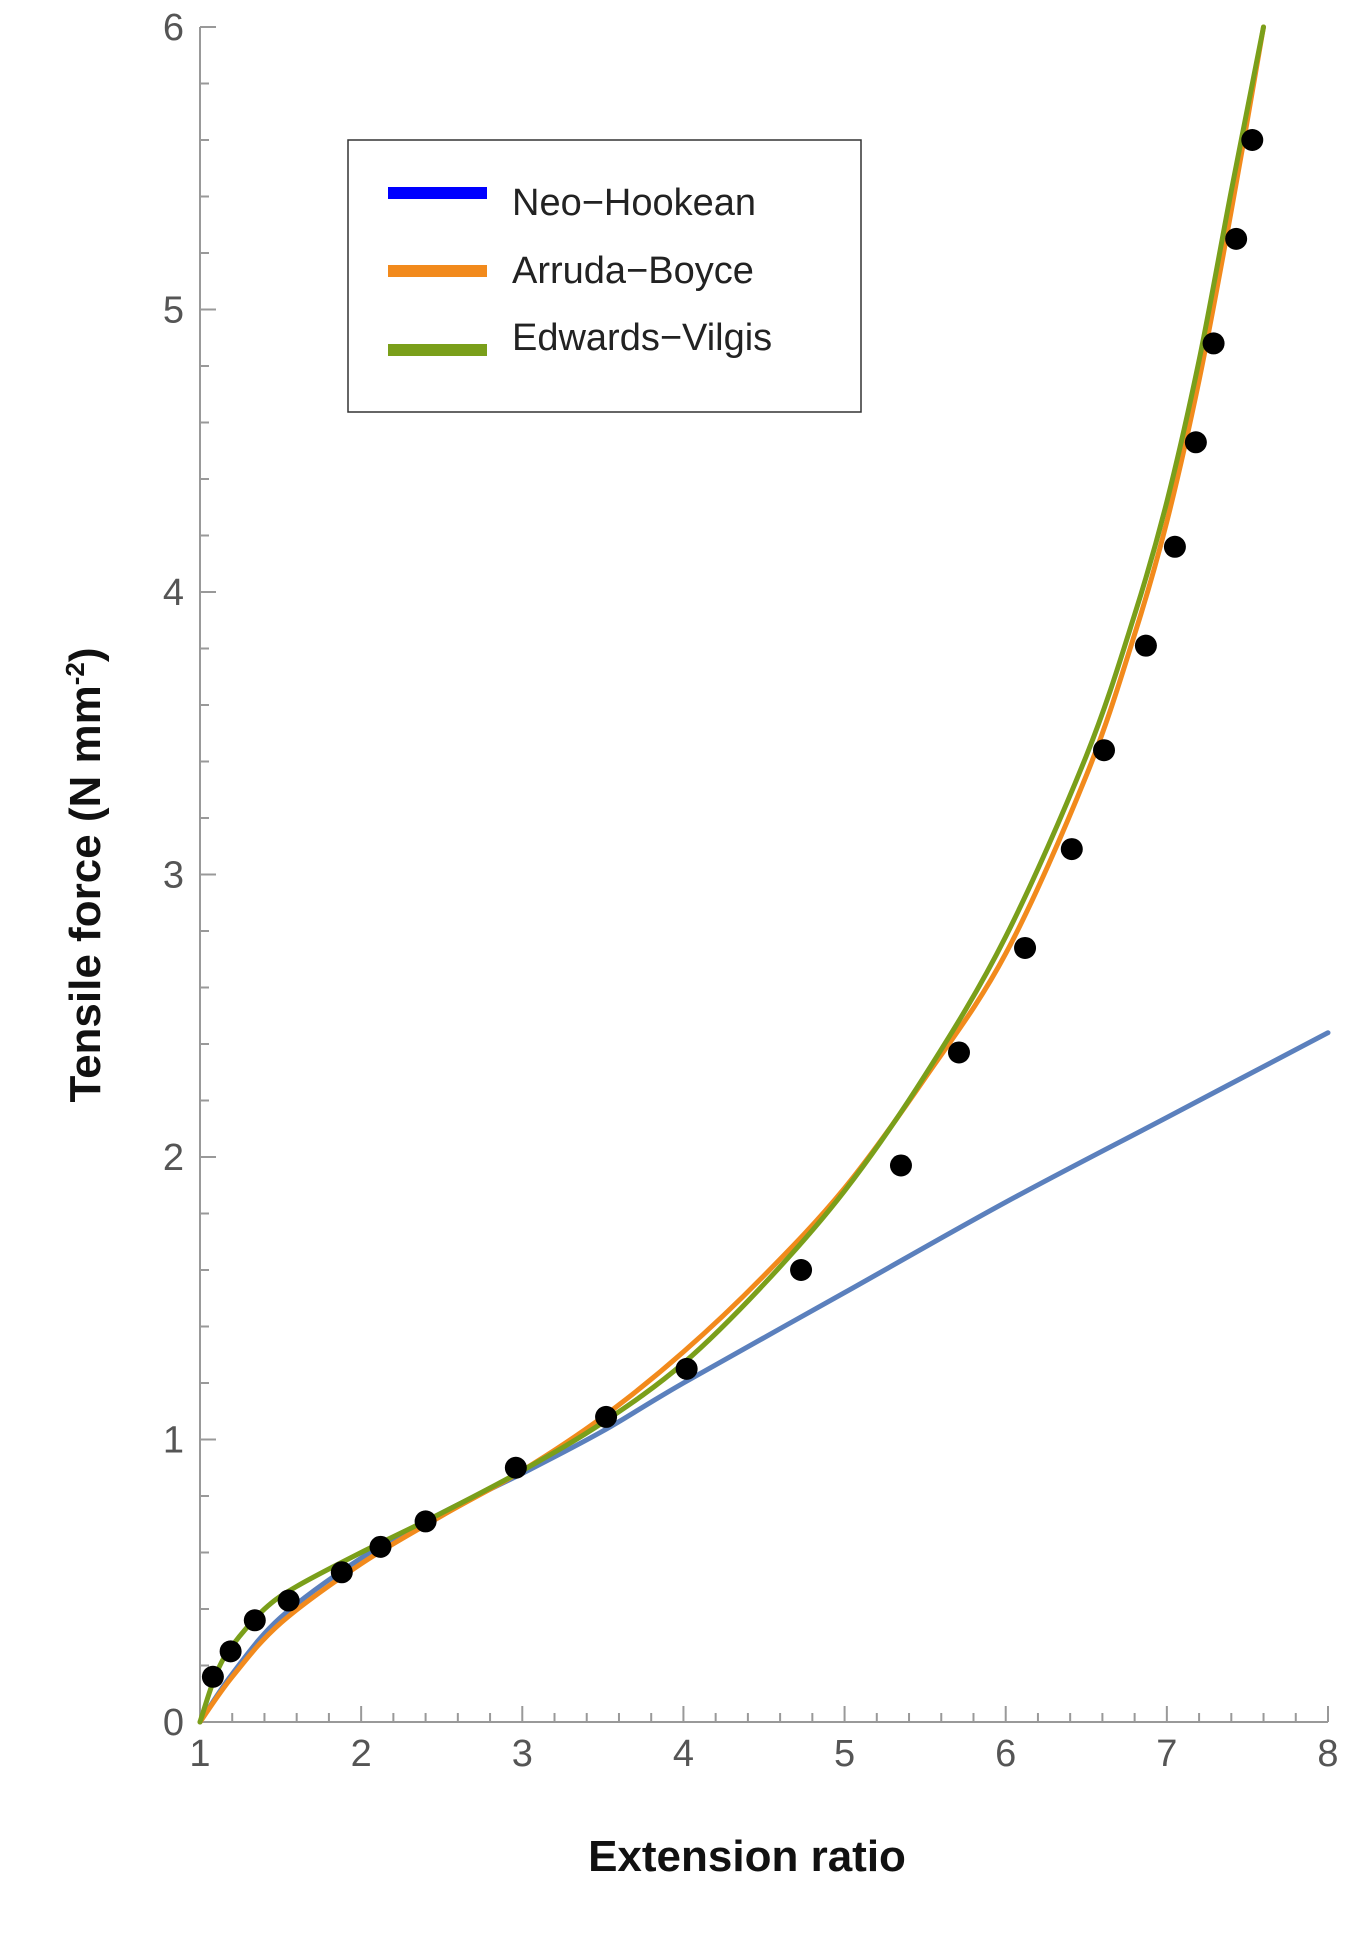 Image resolution: width=1350 pixels, height=1950 pixels. Describe the element at coordinates (683, 1754) in the screenshot. I see `x-tick-label: 4` at that location.